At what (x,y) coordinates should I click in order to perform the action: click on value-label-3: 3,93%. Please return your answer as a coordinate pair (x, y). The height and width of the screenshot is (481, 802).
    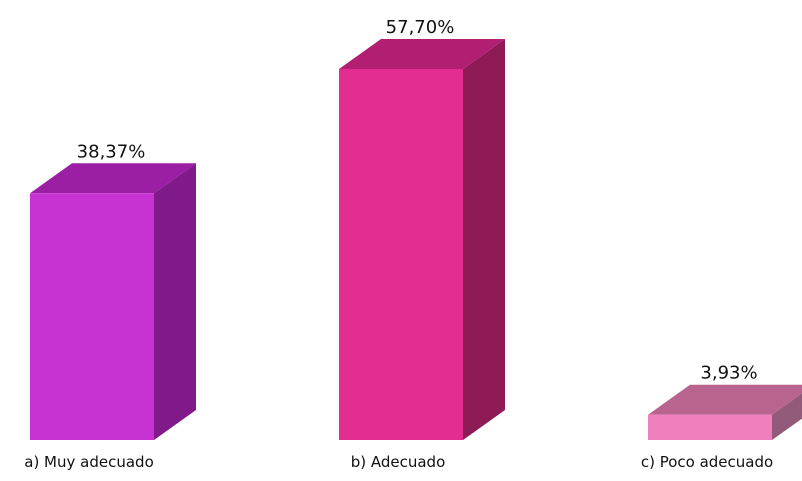
    Looking at the image, I should click on (728, 373).